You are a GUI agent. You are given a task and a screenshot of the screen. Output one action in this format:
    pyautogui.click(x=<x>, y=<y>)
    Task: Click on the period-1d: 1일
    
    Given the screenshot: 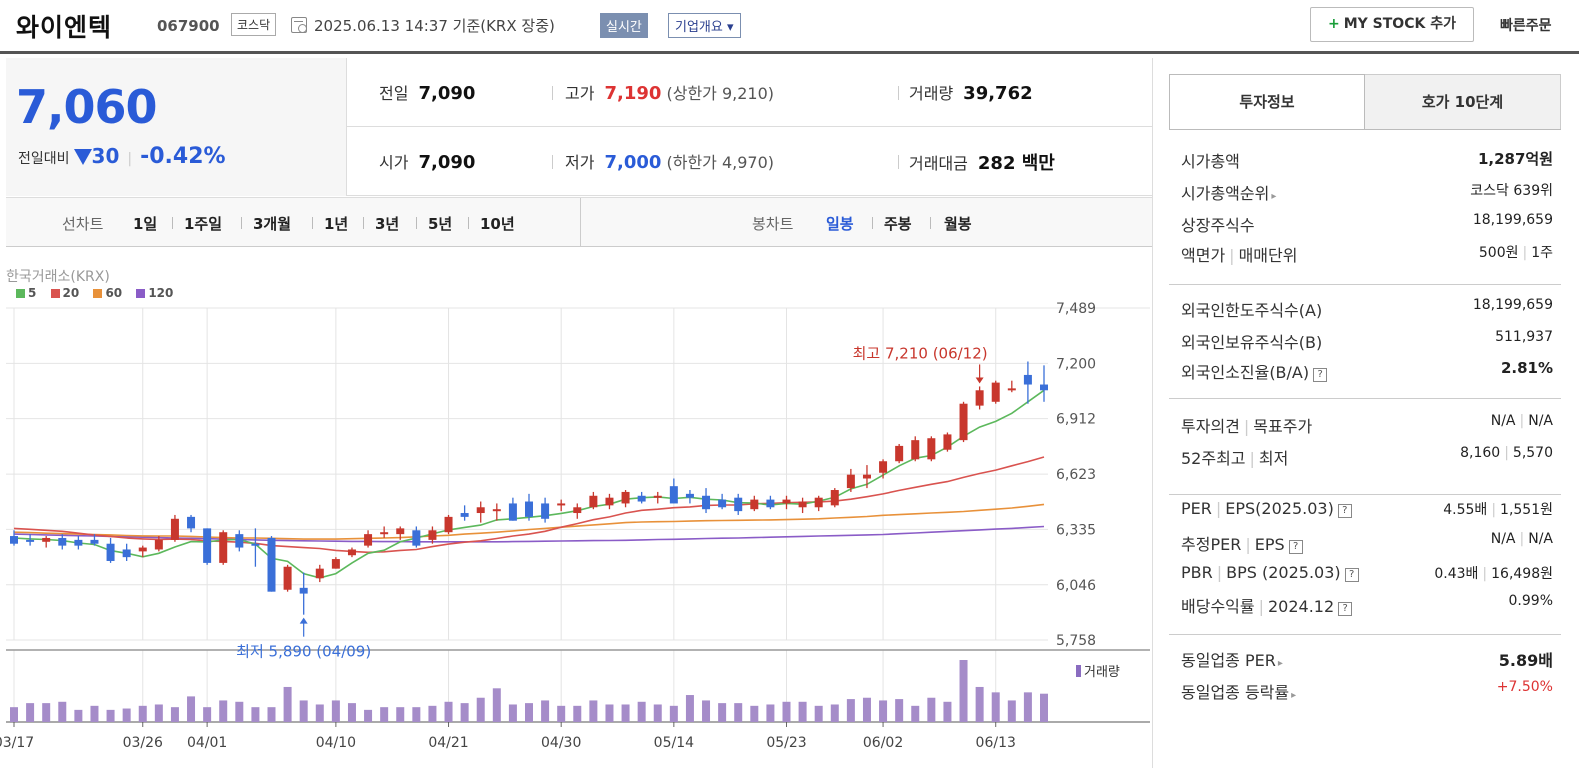 What is the action you would take?
    pyautogui.click(x=145, y=224)
    